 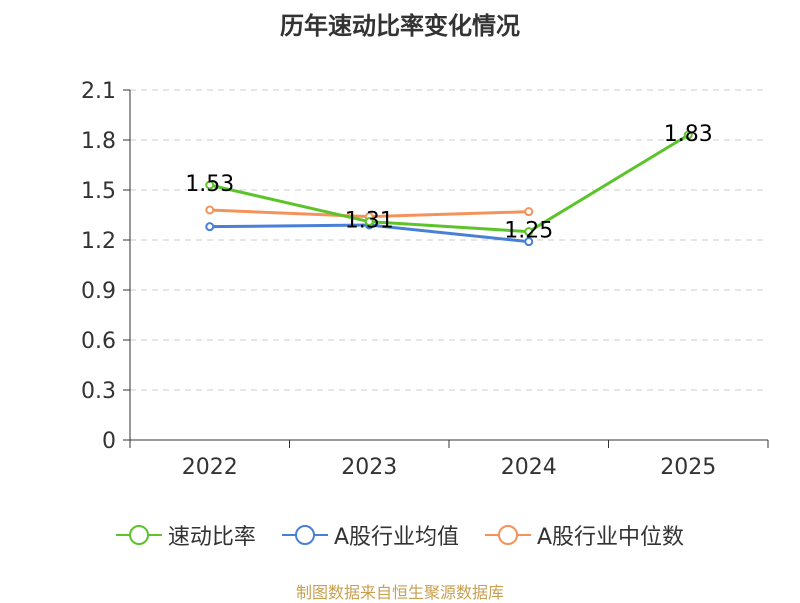 What do you see at coordinates (508, 535) in the screenshot?
I see `legend-swatch-industry-median-icon` at bounding box center [508, 535].